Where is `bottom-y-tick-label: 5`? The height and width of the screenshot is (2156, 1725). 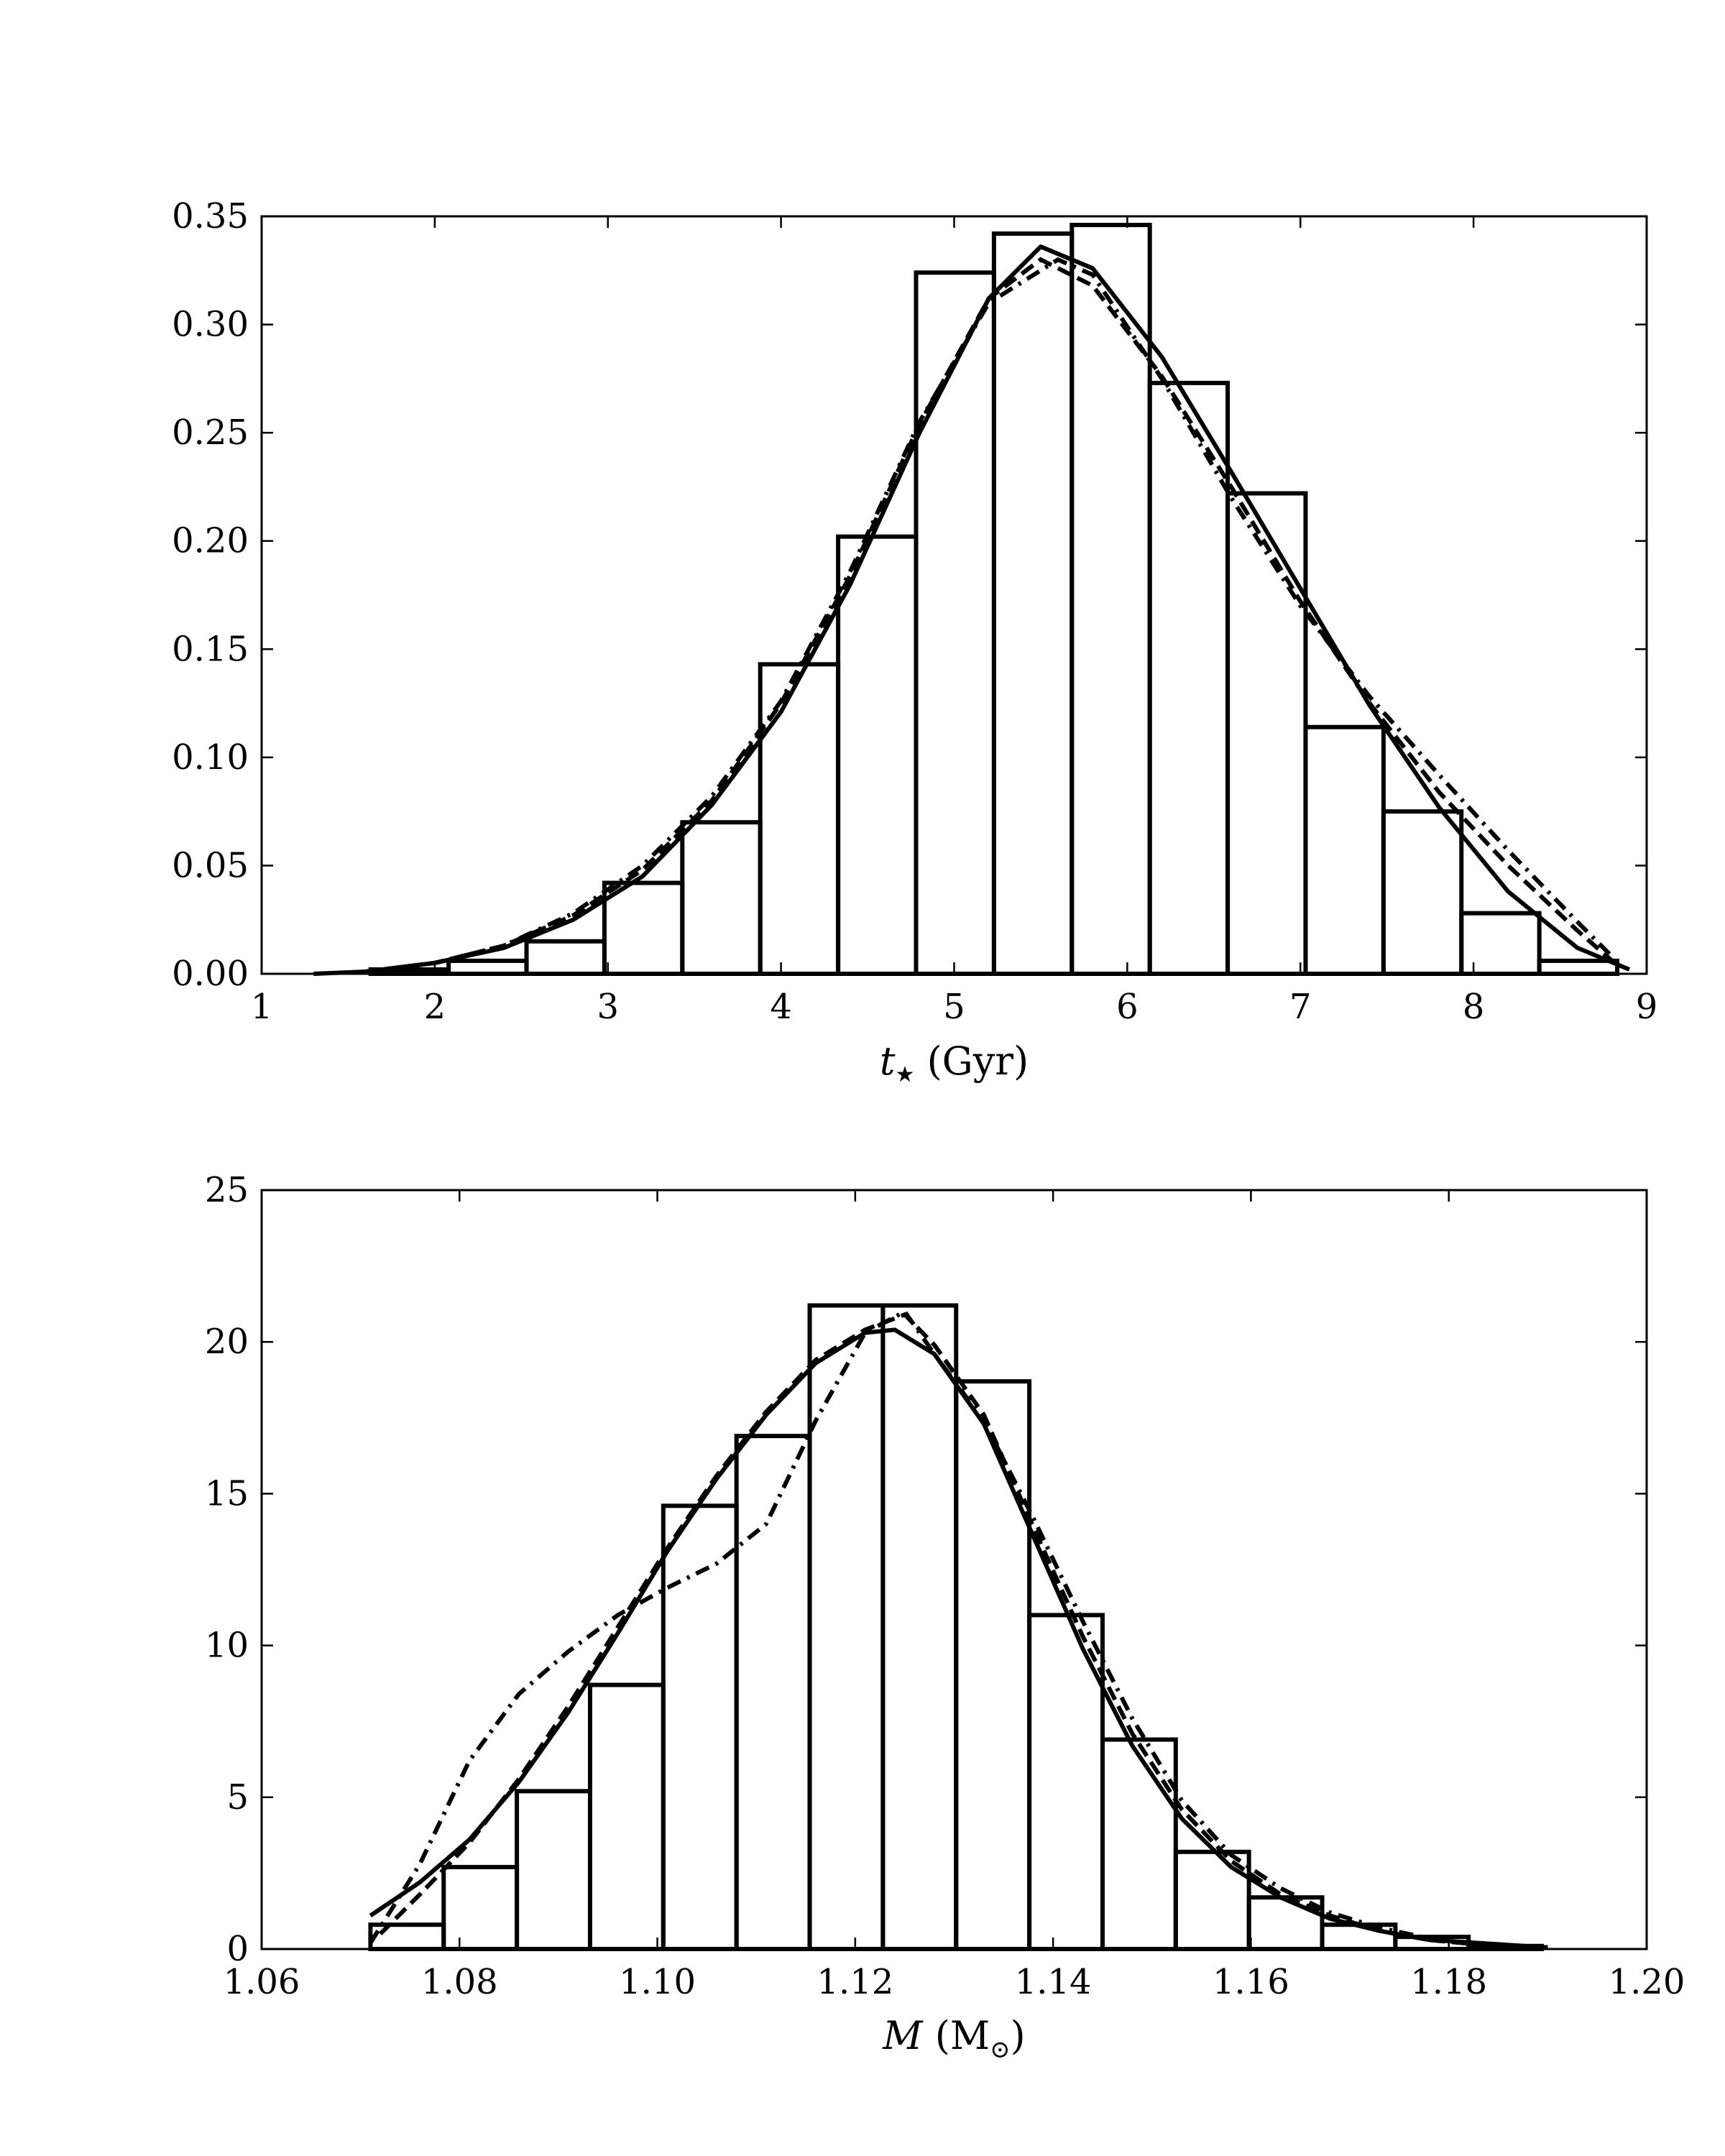 bottom-y-tick-label: 5 is located at coordinates (237, 1798).